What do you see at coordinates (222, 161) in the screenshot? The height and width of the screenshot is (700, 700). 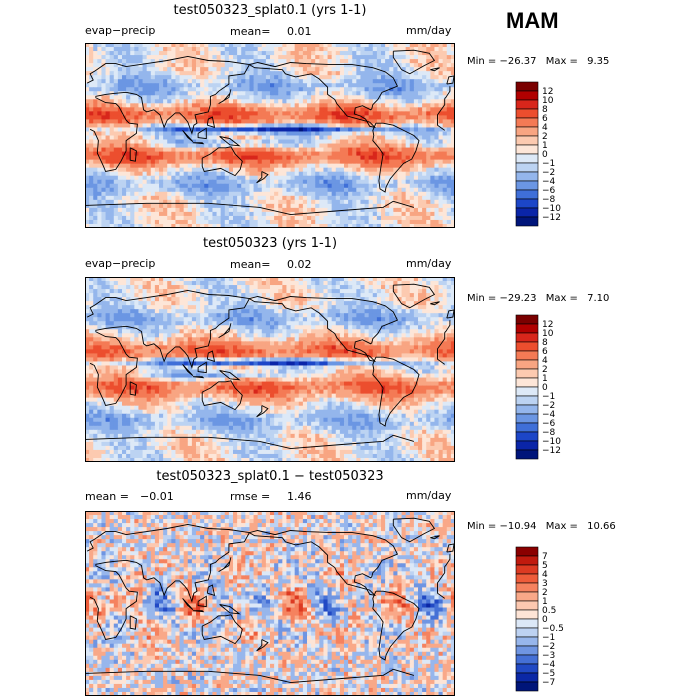 I see `coastline` at bounding box center [222, 161].